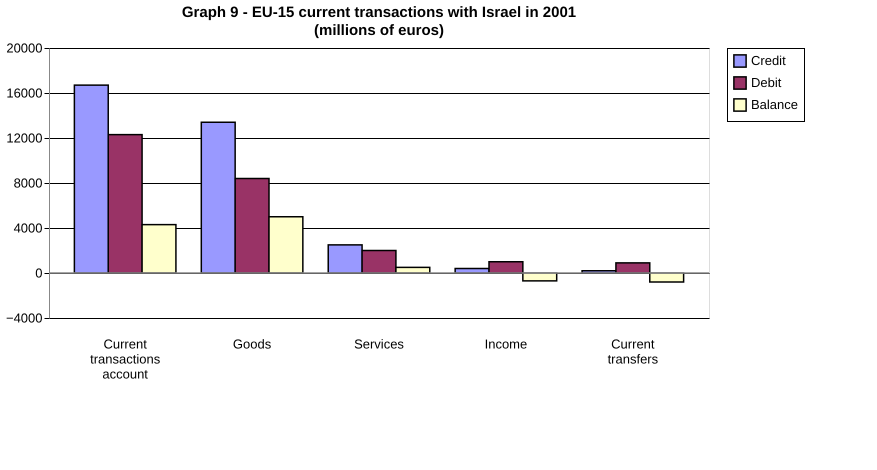  Describe the element at coordinates (38, 273) in the screenshot. I see `y-tick-label: 0` at that location.